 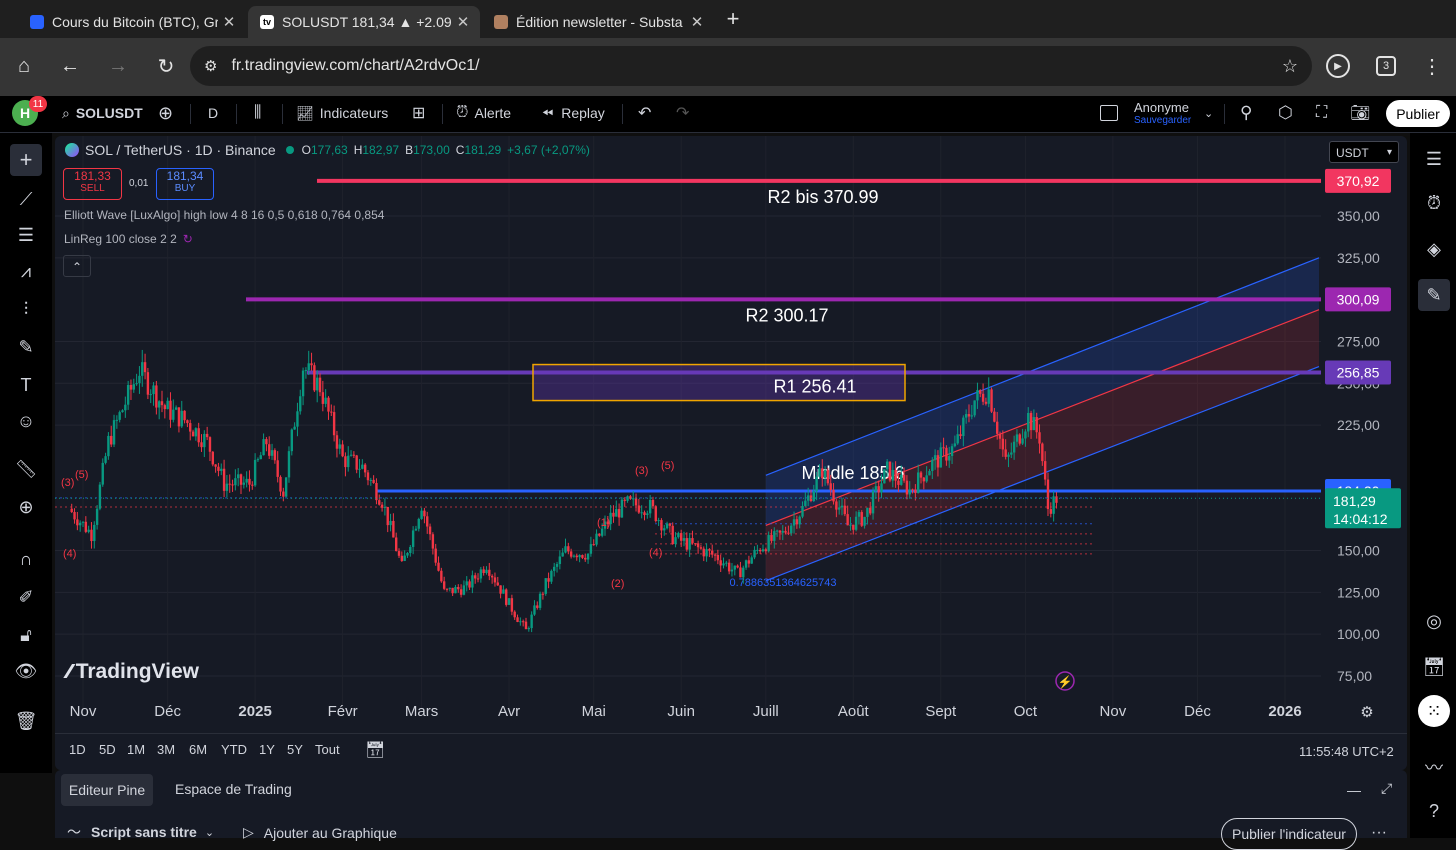 What do you see at coordinates (598, 22) in the screenshot?
I see `browser-tab-2: Édition newsletter - Substa ✕` at bounding box center [598, 22].